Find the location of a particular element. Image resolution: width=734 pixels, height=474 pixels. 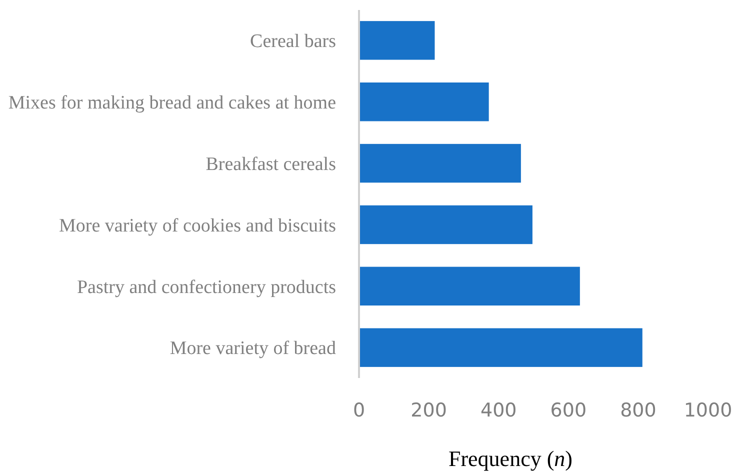

x-tick-label: 200 is located at coordinates (428, 410).